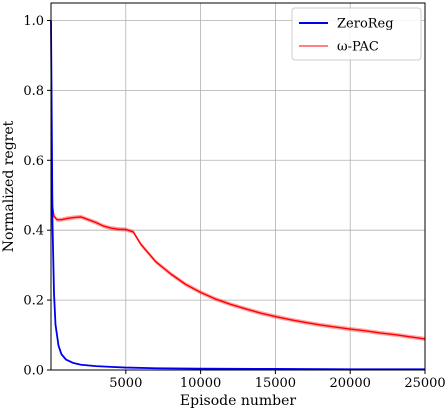  What do you see at coordinates (33, 231) in the screenshot?
I see `y-tick-label: 0.4` at bounding box center [33, 231].